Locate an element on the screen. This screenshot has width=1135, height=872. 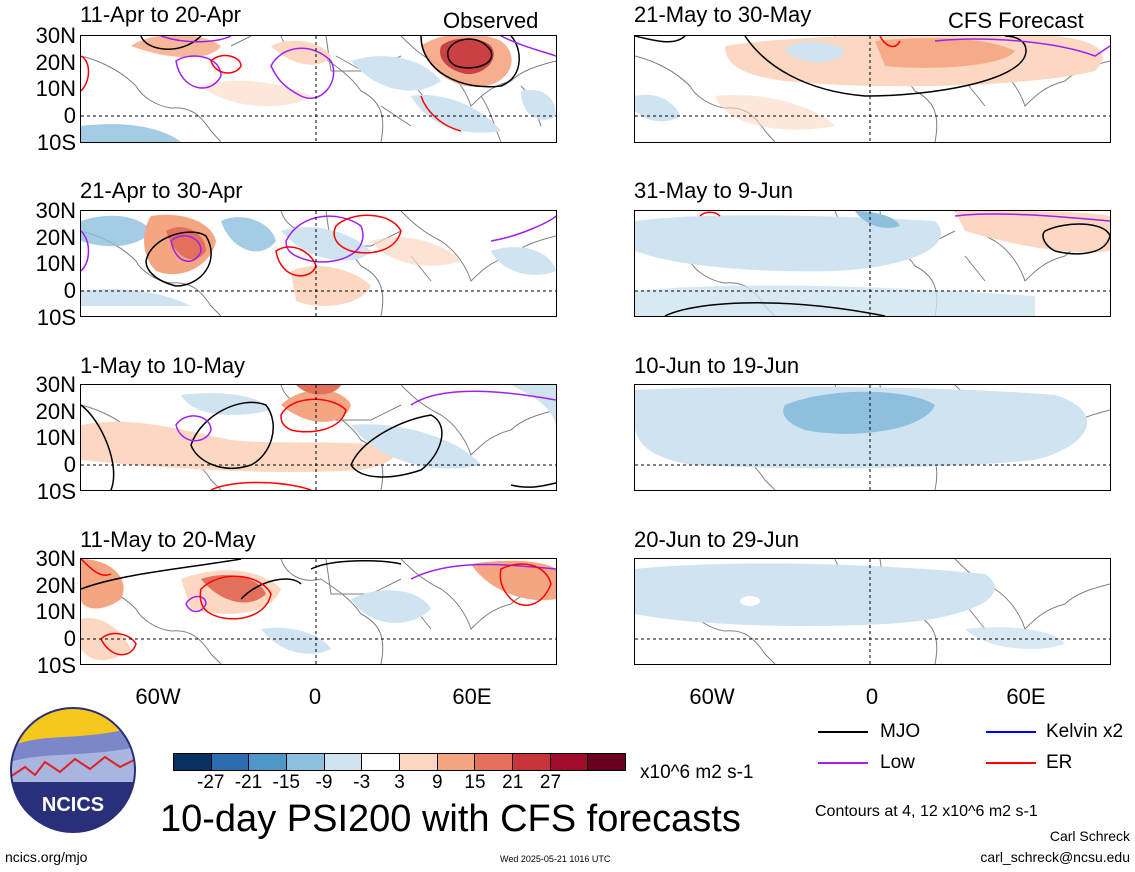
colorbar-tick-label: 9 is located at coordinates (437, 782).